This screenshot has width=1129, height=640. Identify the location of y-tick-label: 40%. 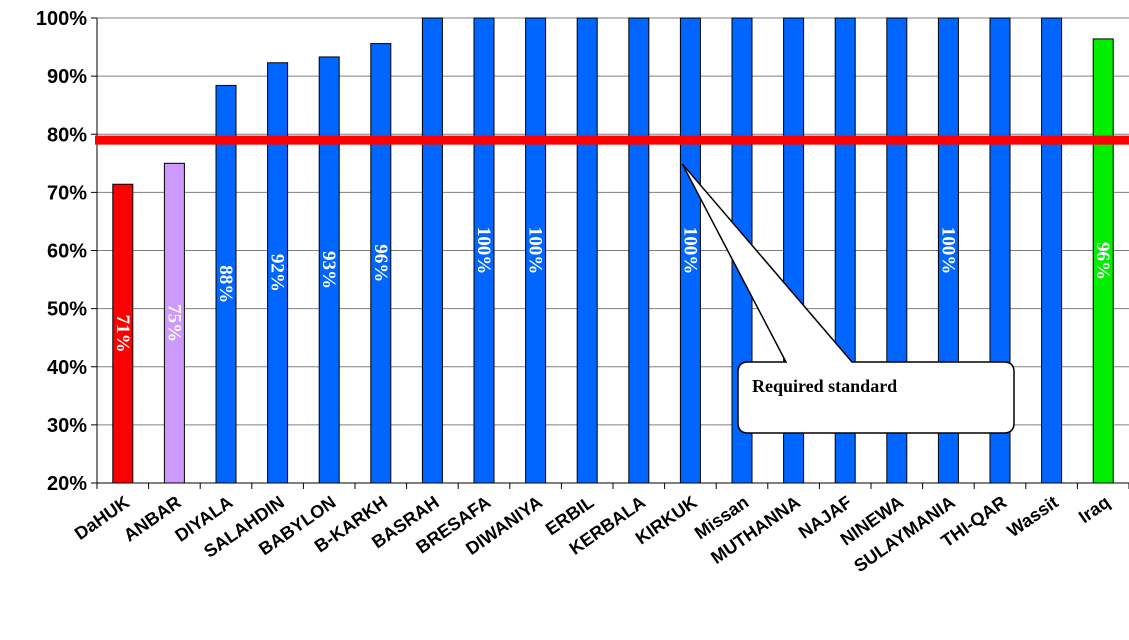
(67, 368).